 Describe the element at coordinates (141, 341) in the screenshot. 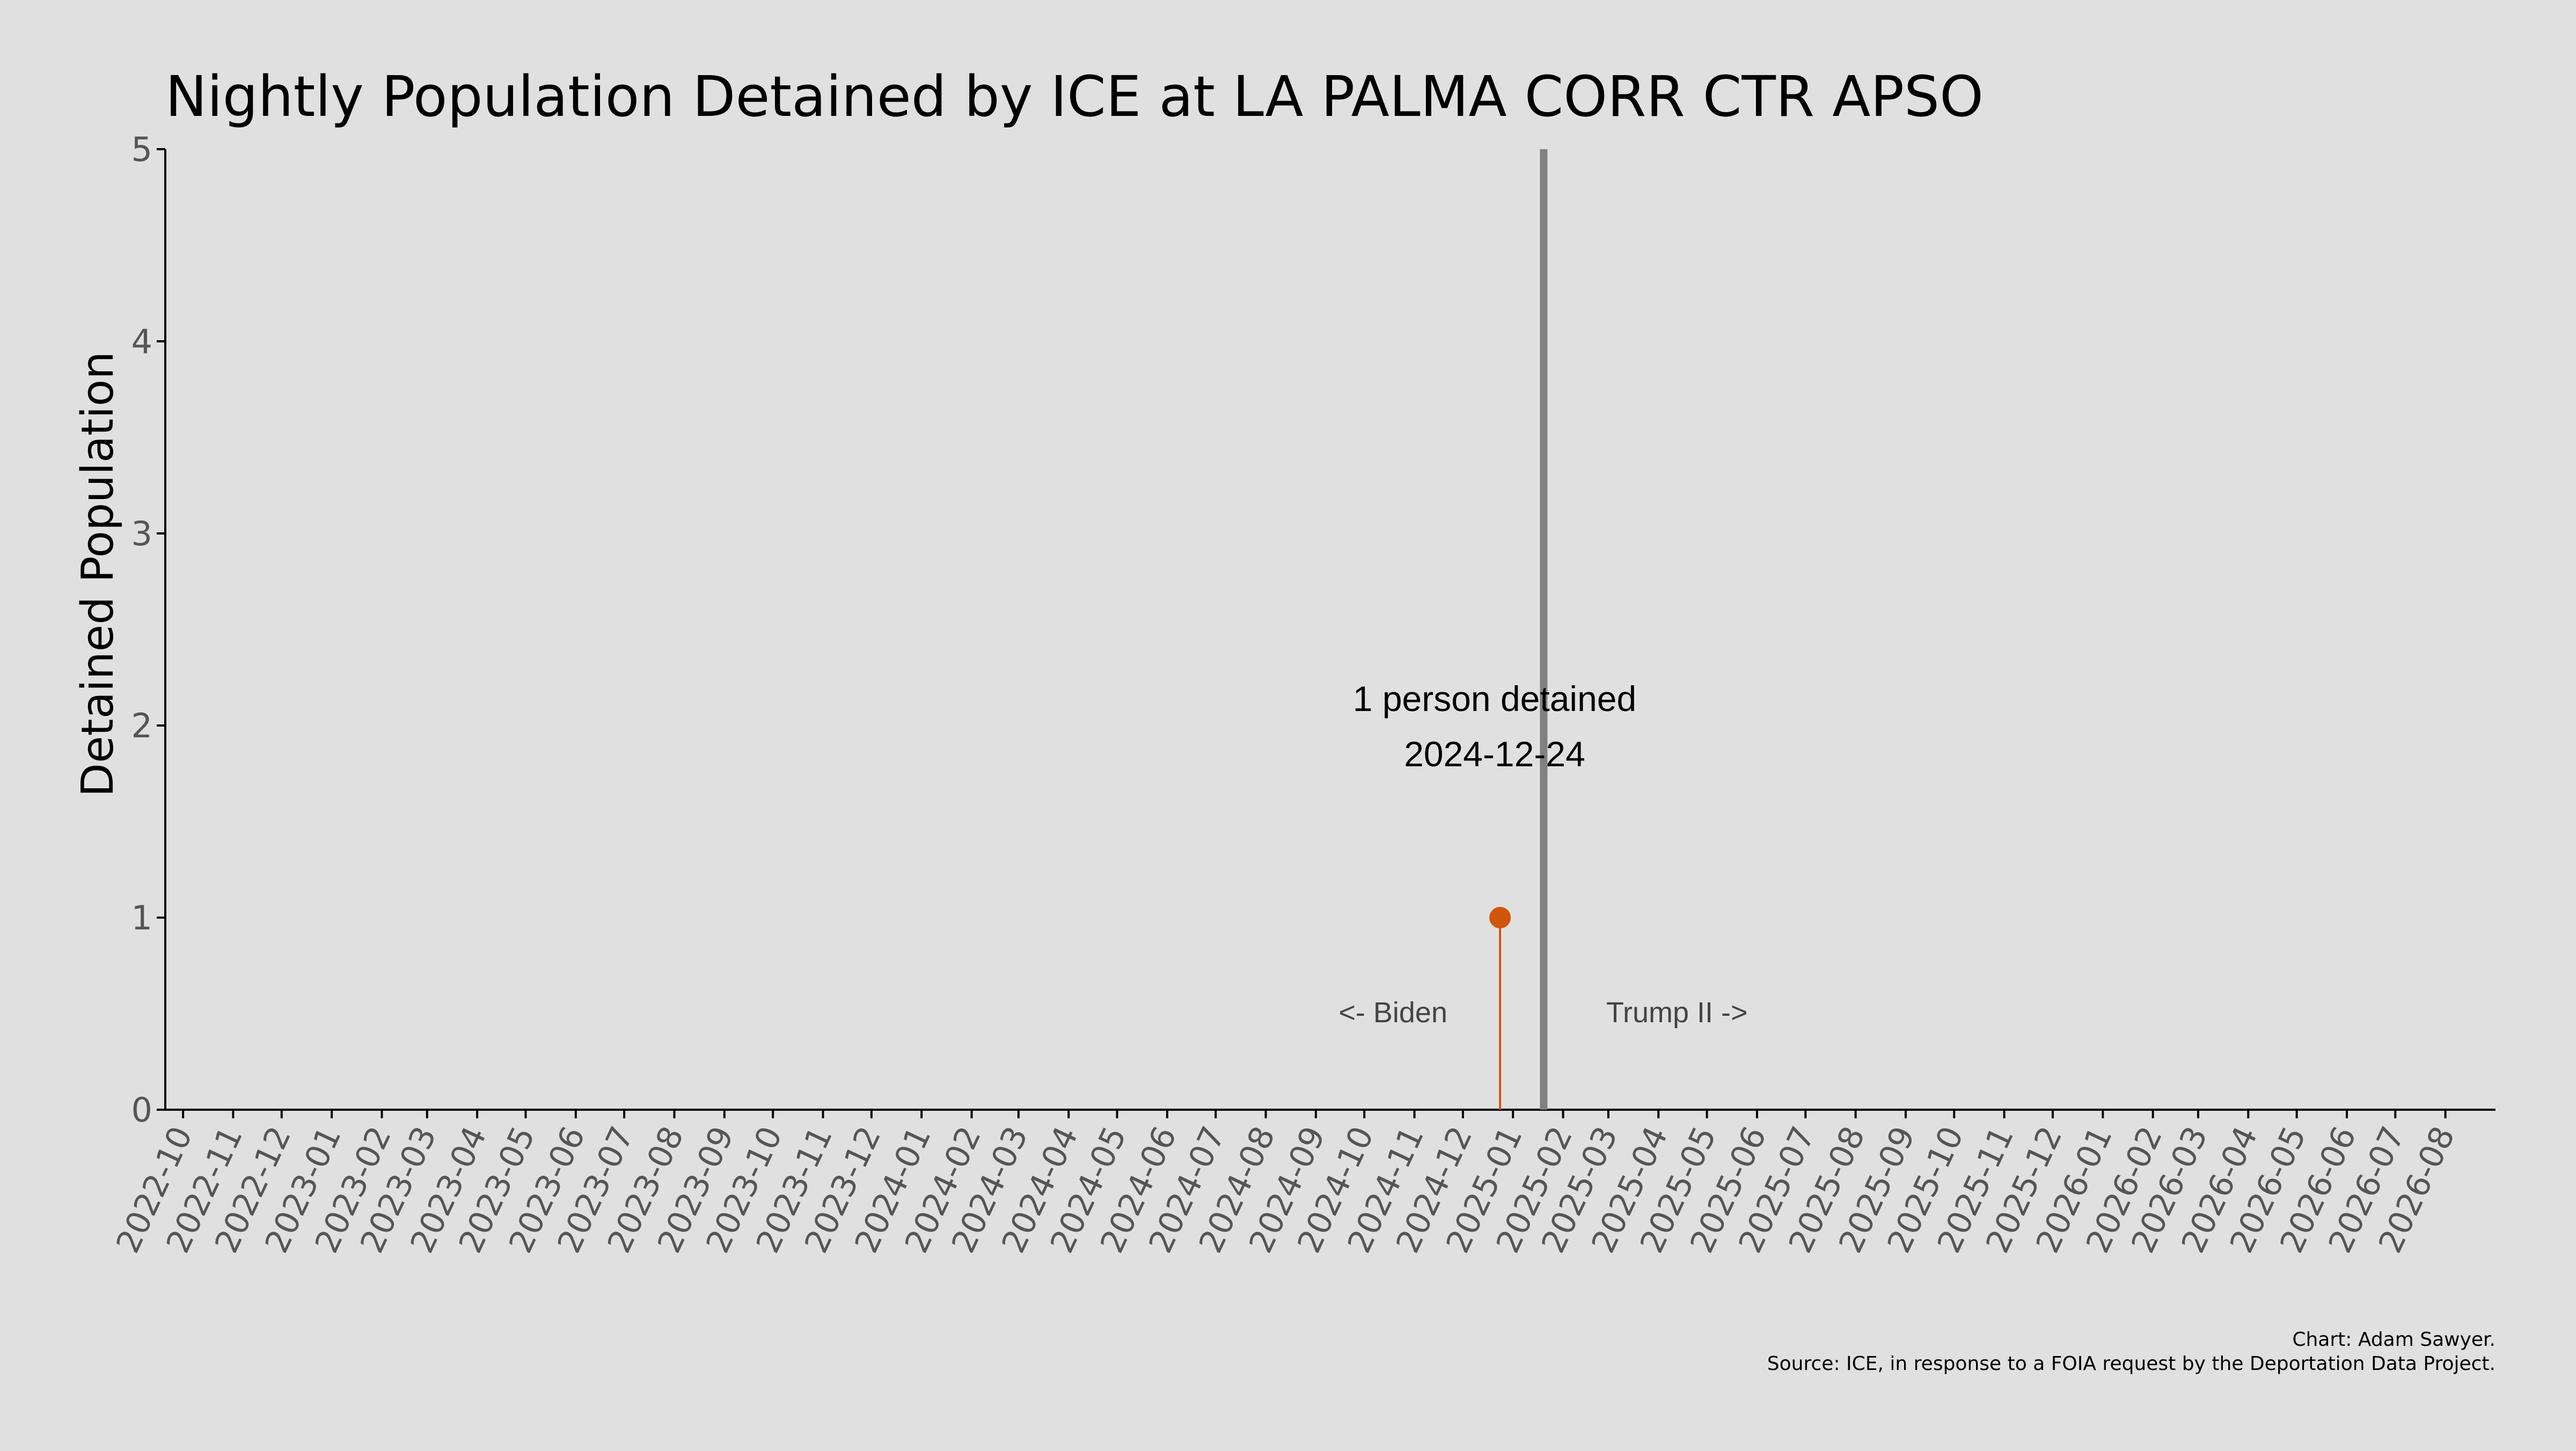

I see `y-tick-label: 4` at that location.